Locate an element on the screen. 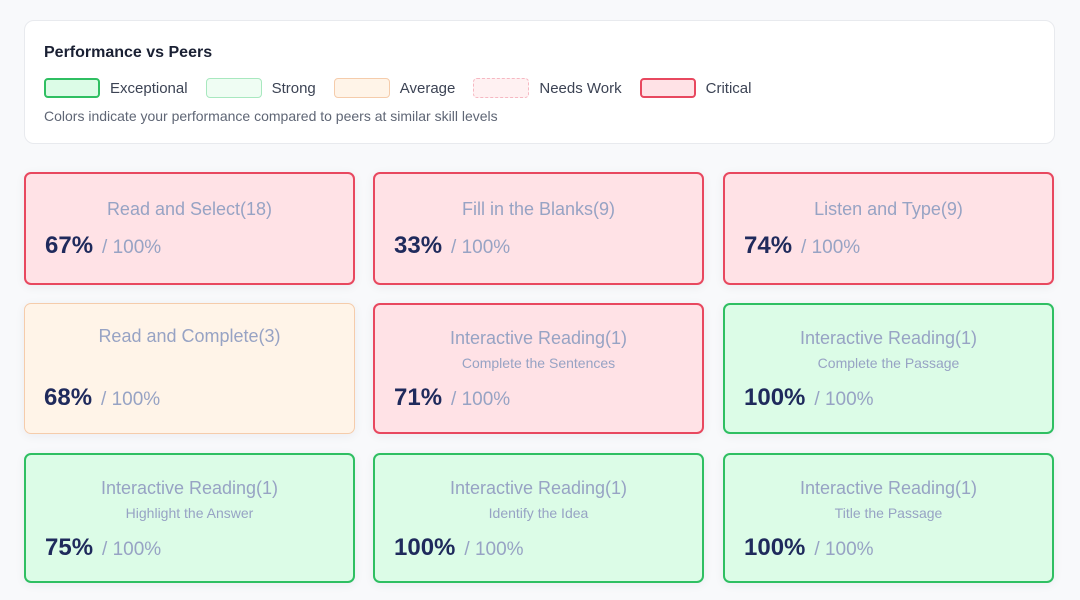  skill-card: Read and Select(18) 67% / 100% is located at coordinates (189, 228).